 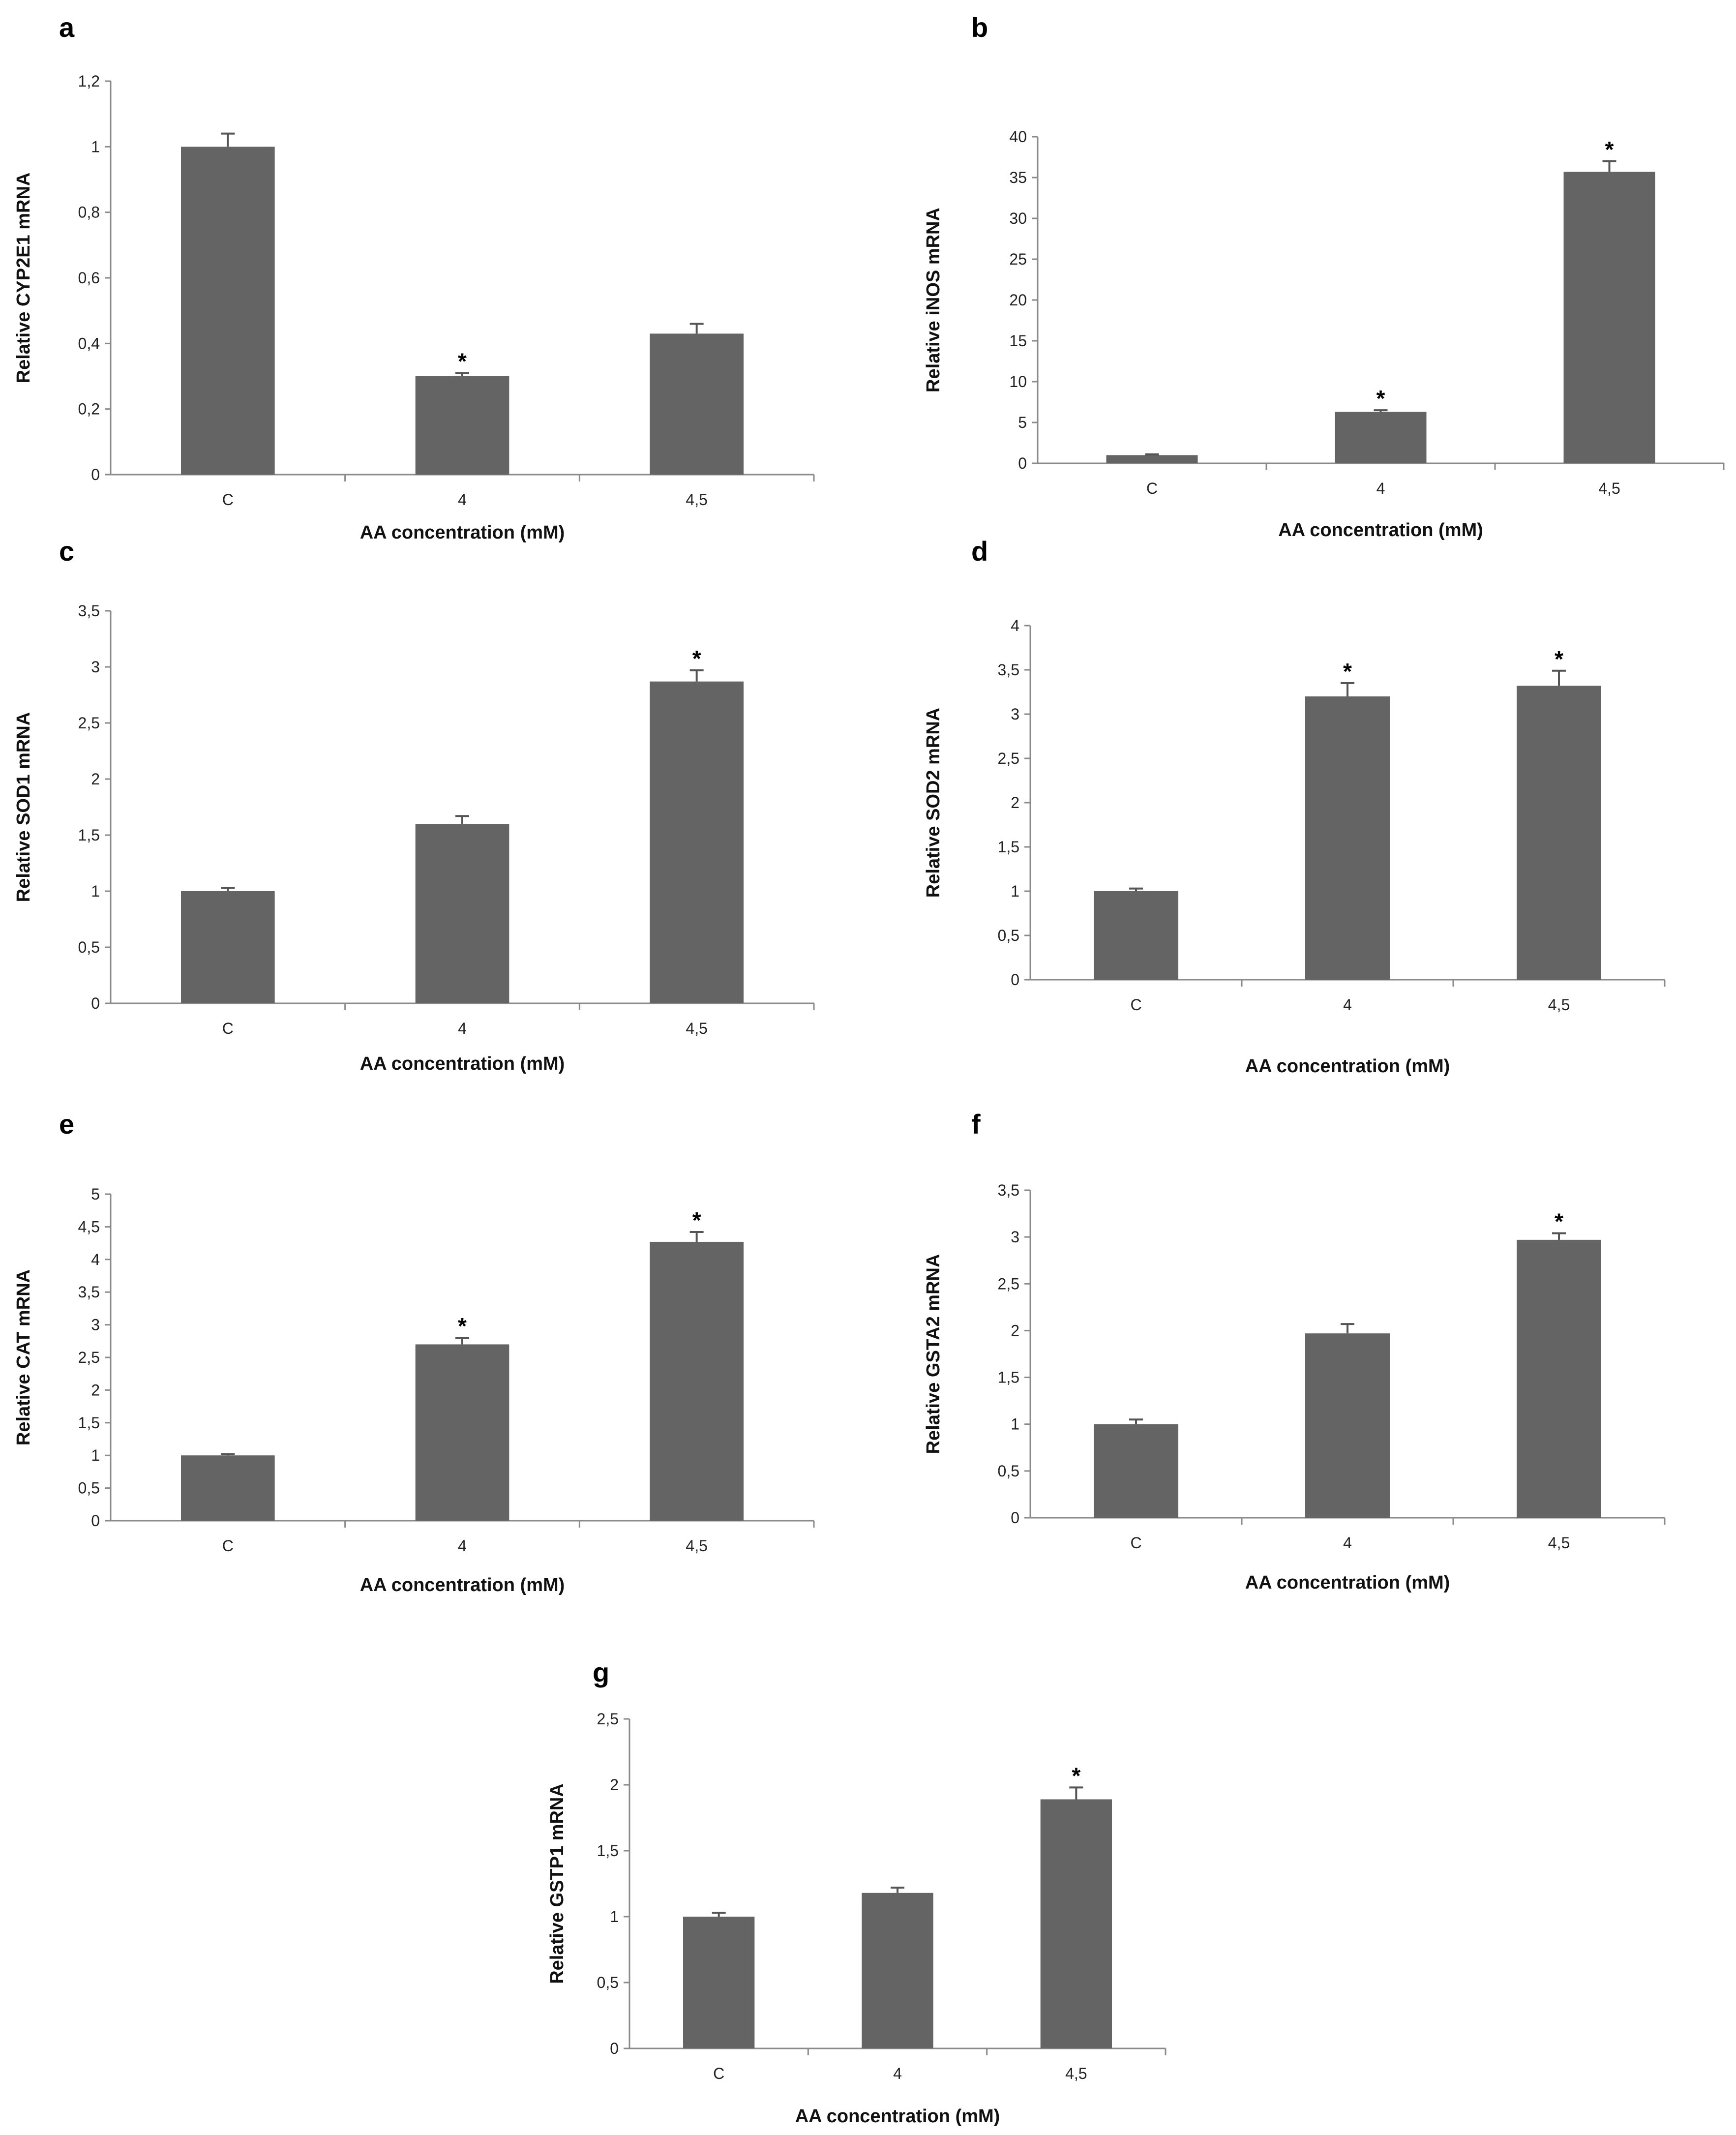 What do you see at coordinates (89, 1226) in the screenshot?
I see `y-tick-label: 4,5` at bounding box center [89, 1226].